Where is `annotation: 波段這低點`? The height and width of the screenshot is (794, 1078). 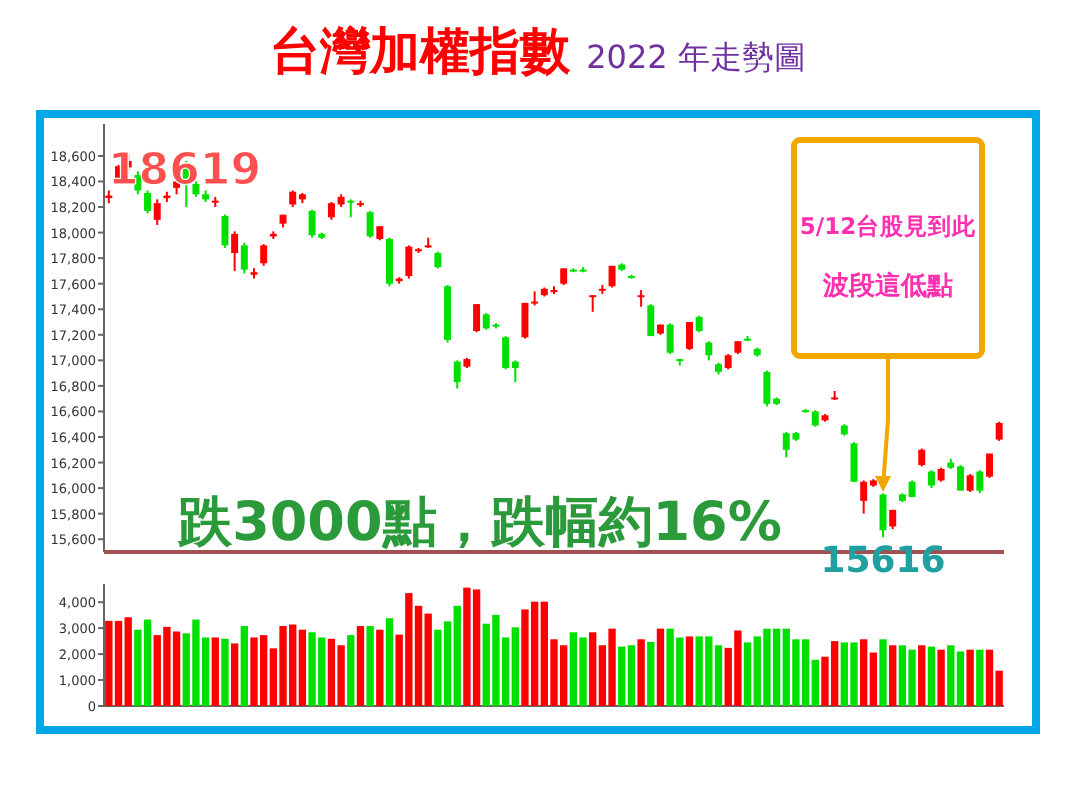 annotation: 波段這低點 is located at coordinates (887, 286).